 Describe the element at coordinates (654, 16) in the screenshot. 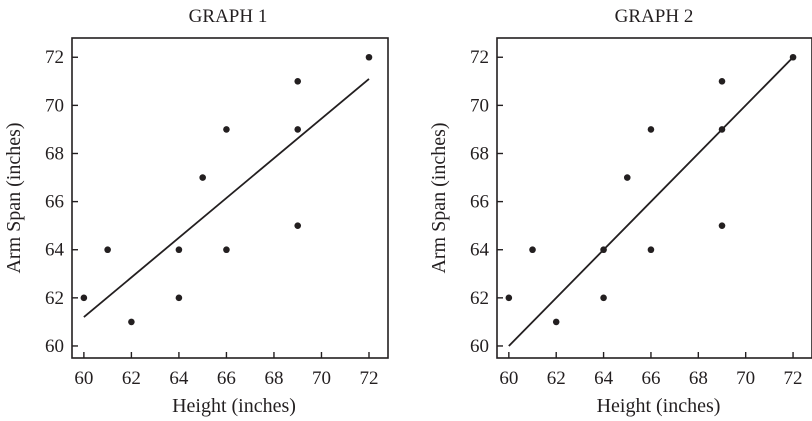

I see `chart-title: GRAPH 2` at that location.